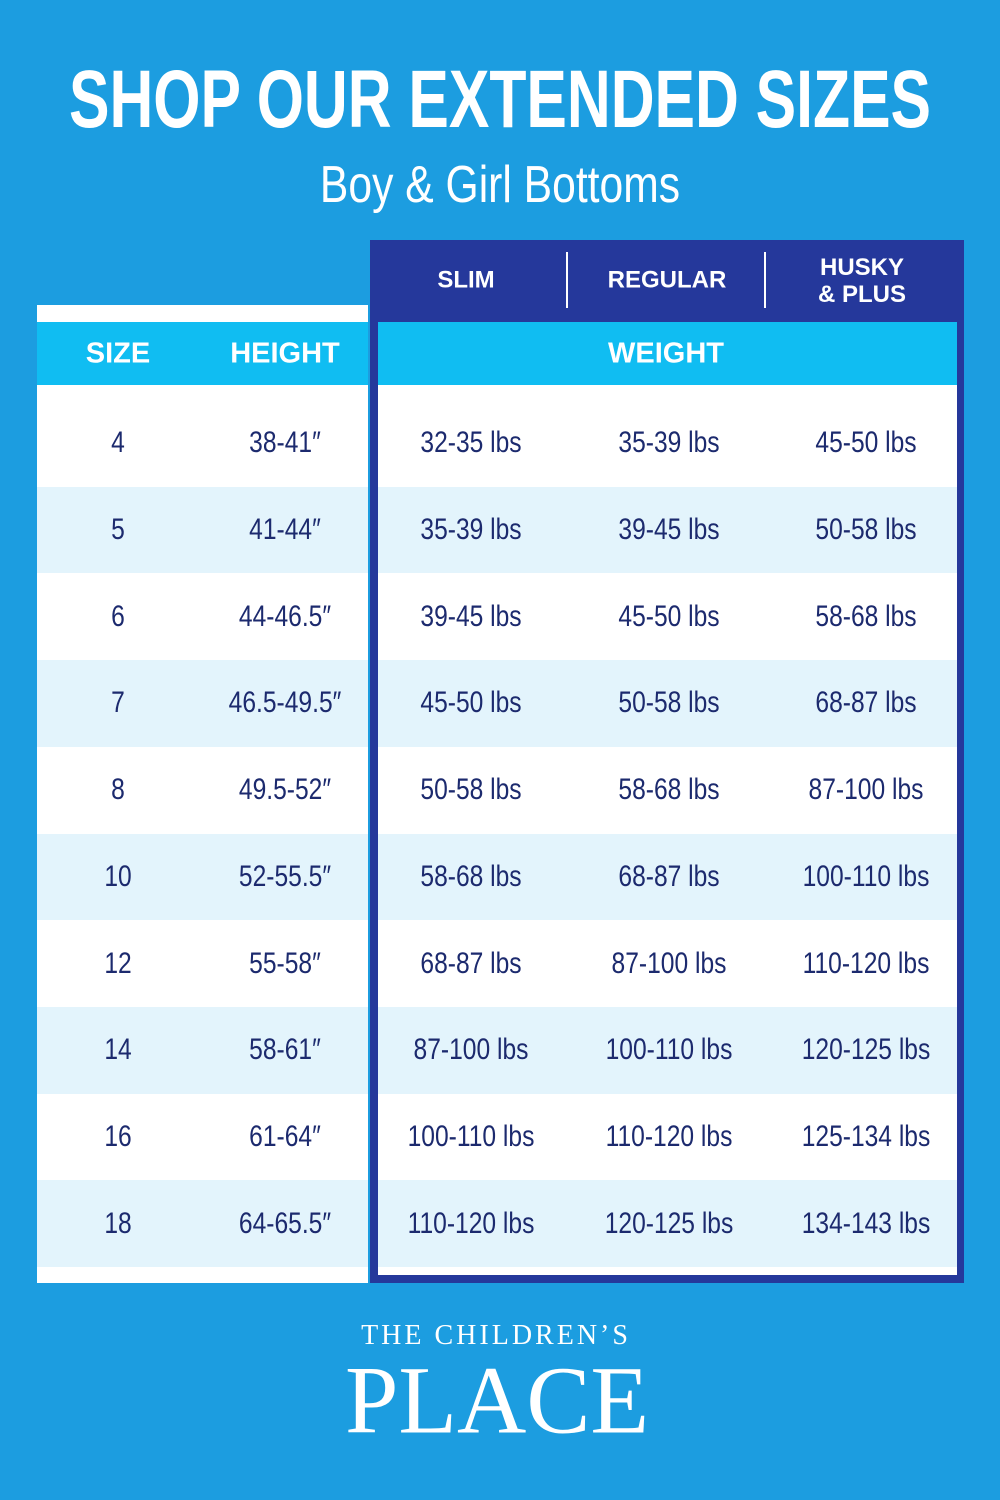 This screenshot has width=1000, height=1500. Describe the element at coordinates (862, 267) in the screenshot. I see `fit-header-line: HUSKY` at that location.